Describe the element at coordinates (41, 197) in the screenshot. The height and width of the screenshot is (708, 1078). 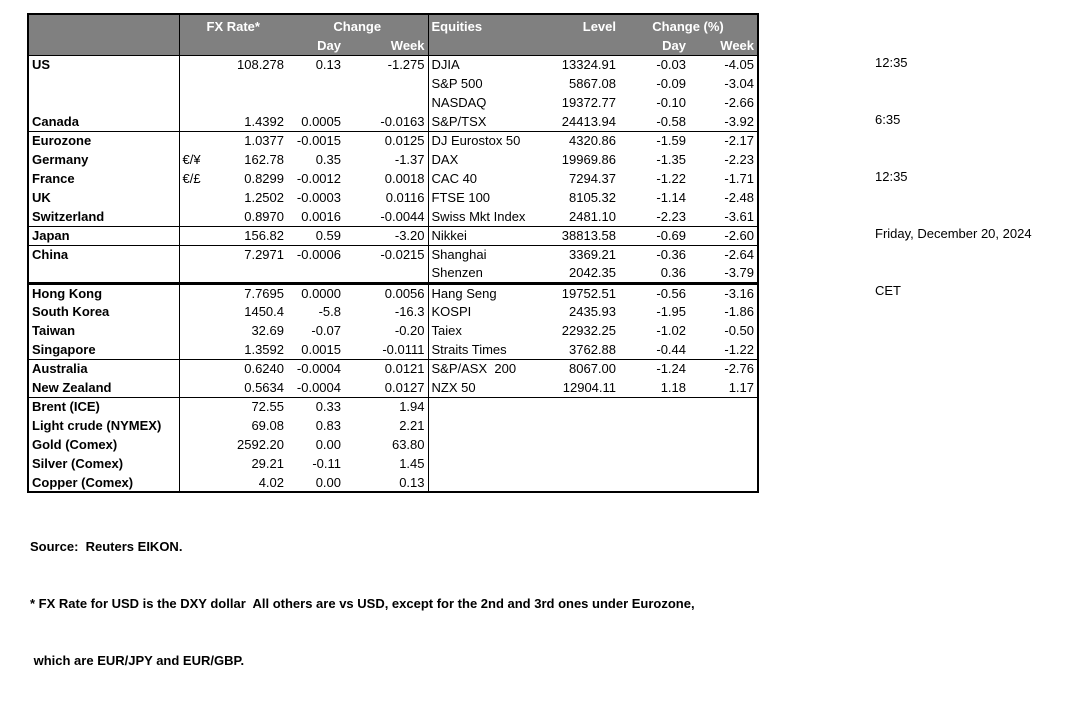
I see `country-cell: UK` at that location.